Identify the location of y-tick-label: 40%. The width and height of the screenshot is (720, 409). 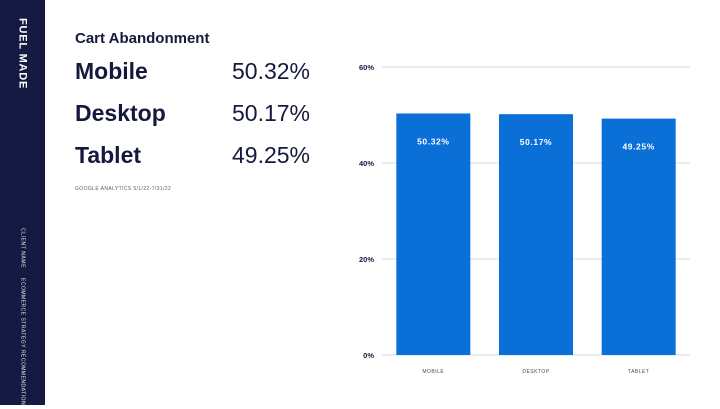
(366, 163).